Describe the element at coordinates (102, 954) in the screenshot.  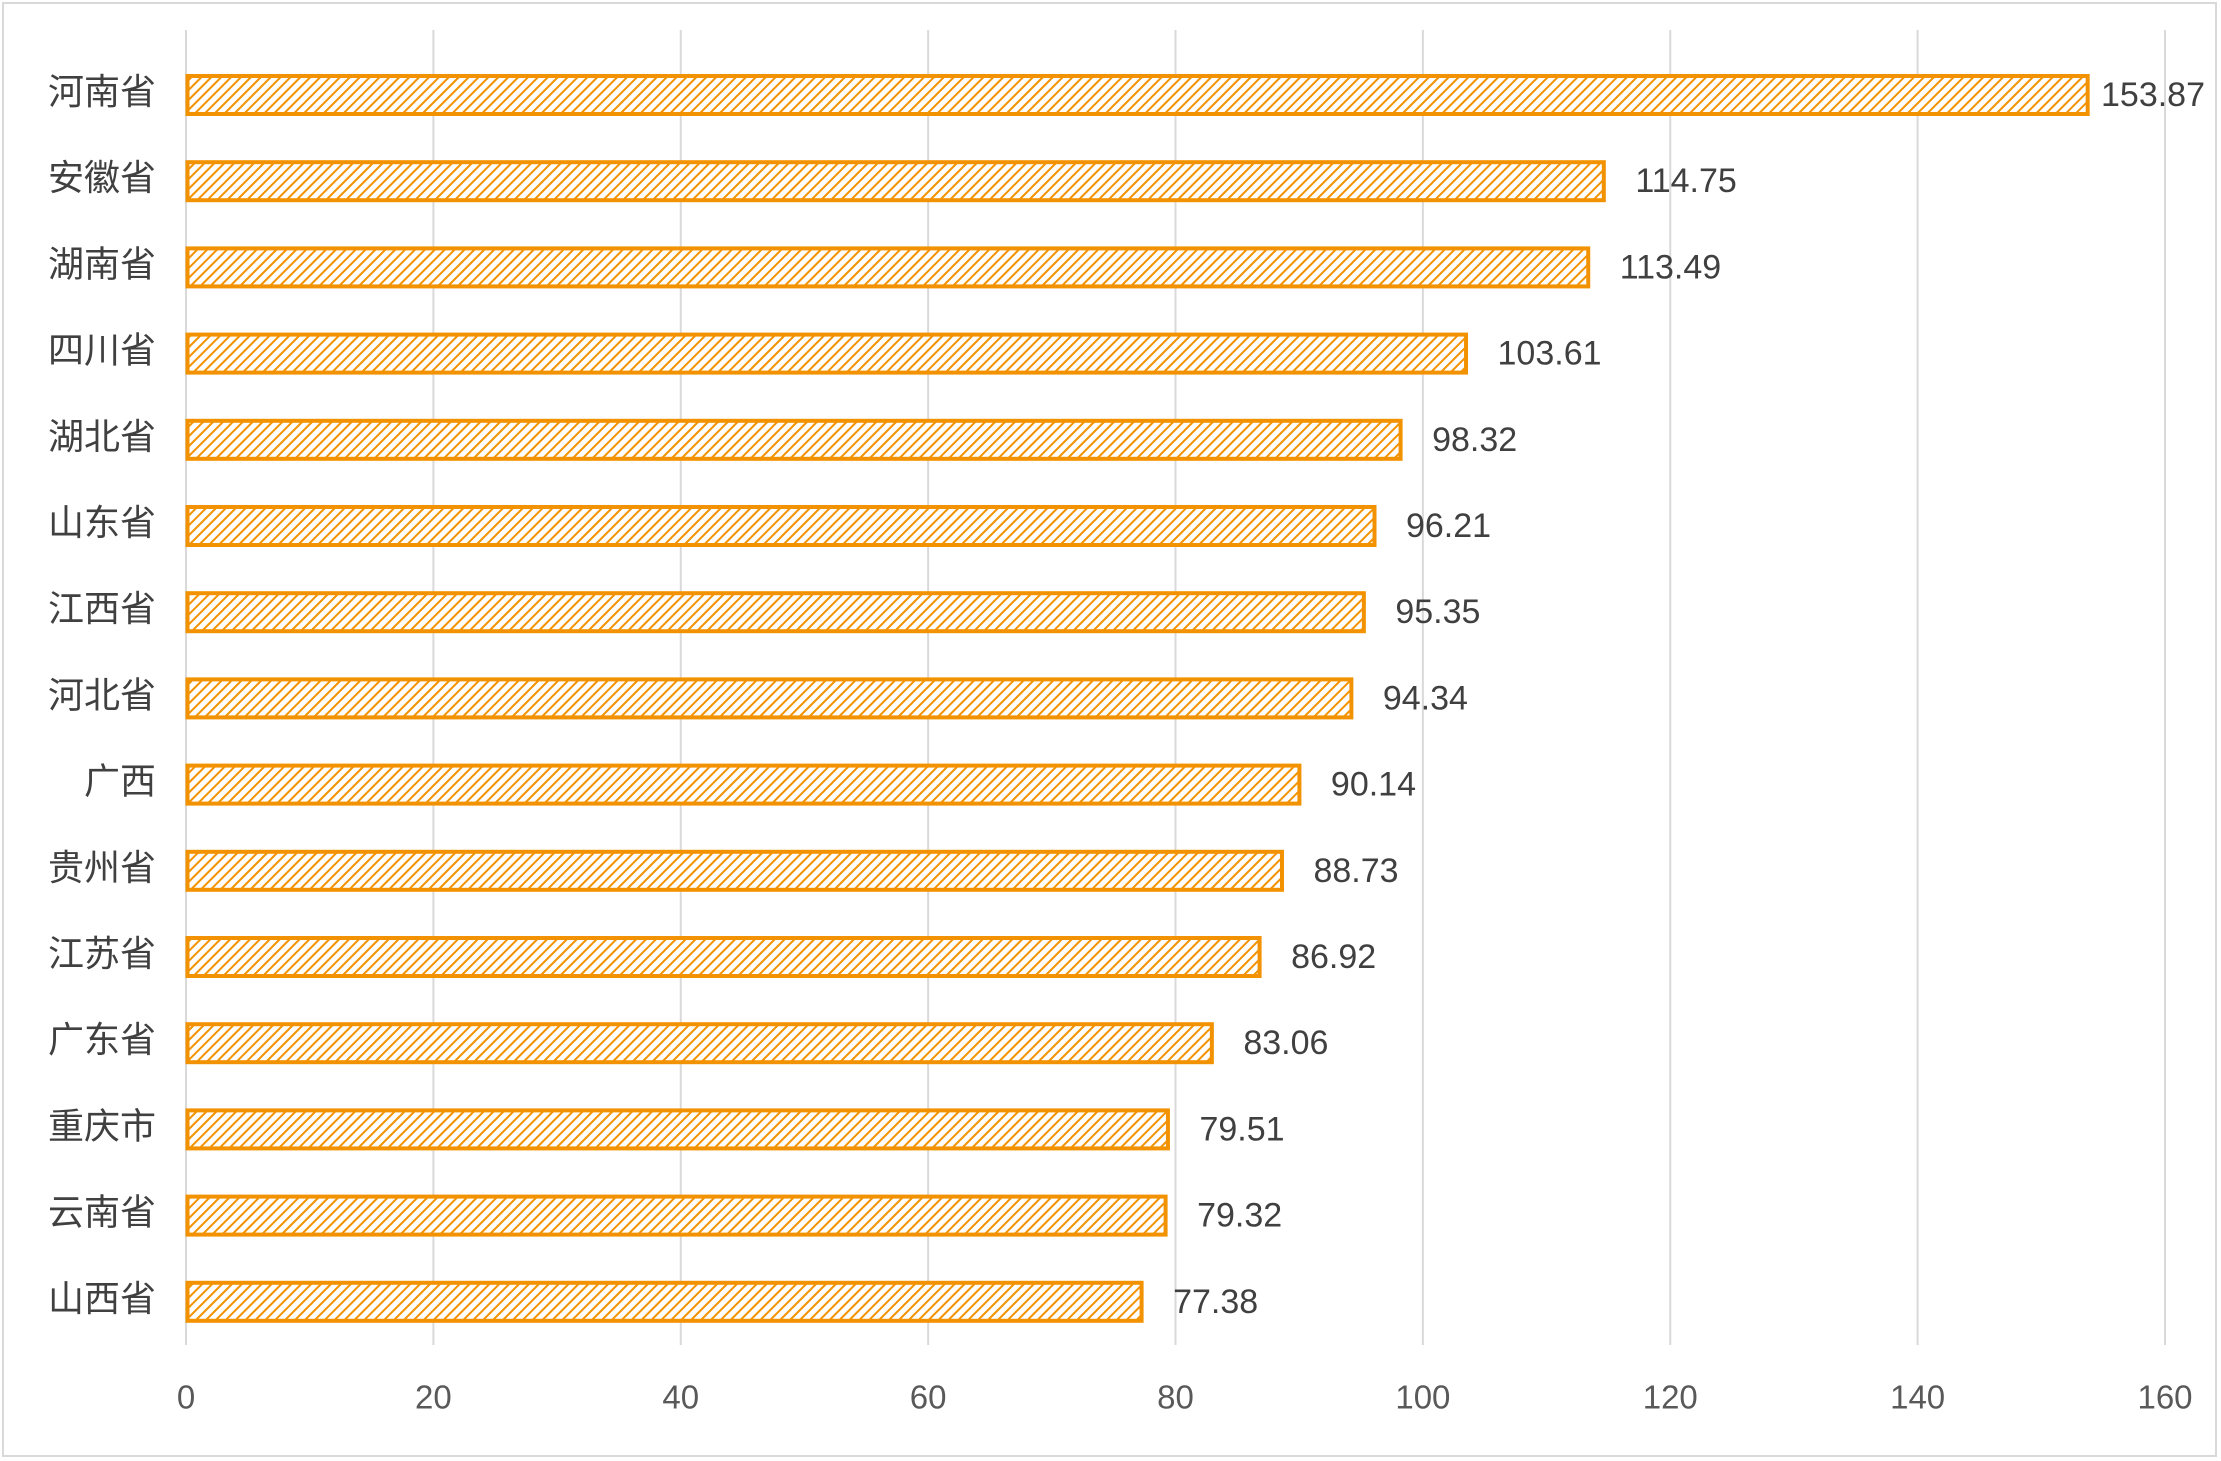
I see `category-label: 江苏省` at that location.